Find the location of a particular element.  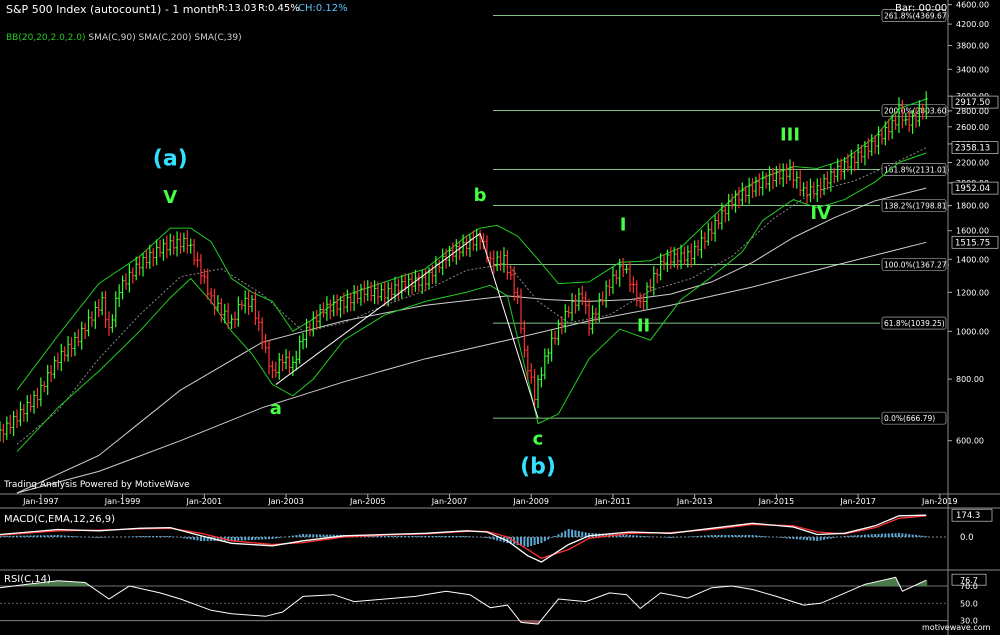

macd-zero-label: 0.0 is located at coordinates (967, 538).